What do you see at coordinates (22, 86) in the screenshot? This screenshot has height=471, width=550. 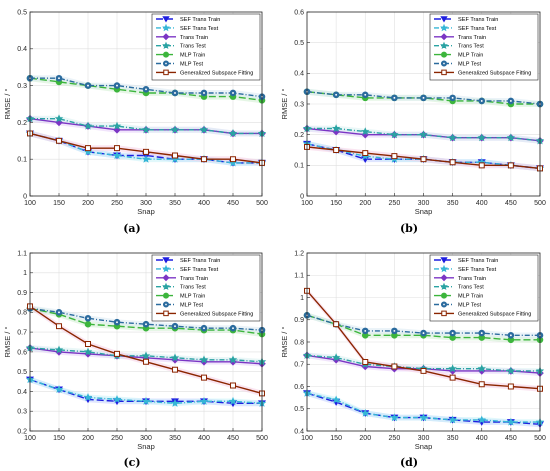 I see `y-tick-label: 0.3` at bounding box center [22, 86].